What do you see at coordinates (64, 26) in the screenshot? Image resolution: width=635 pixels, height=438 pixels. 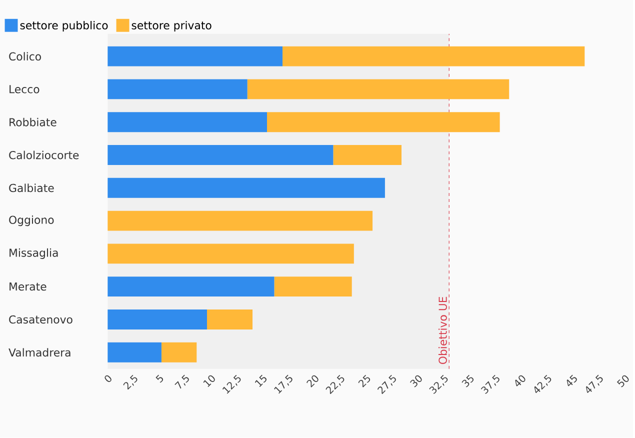 I see `legend-label: settore pubblico` at bounding box center [64, 26].